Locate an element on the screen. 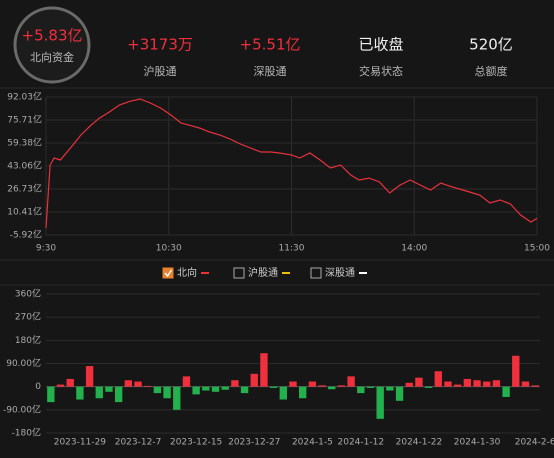 The width and height of the screenshot is (554, 458). y-tick-label: 180亿 is located at coordinates (28, 340).